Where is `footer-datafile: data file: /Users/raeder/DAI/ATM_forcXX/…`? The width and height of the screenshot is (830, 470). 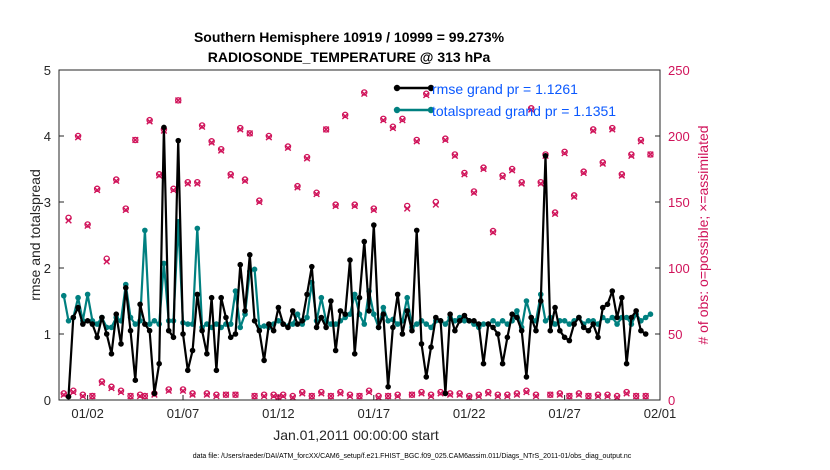
footer-datafile: data file: /Users/raeder/DAI/ATM_forcXX/… is located at coordinates (412, 456).